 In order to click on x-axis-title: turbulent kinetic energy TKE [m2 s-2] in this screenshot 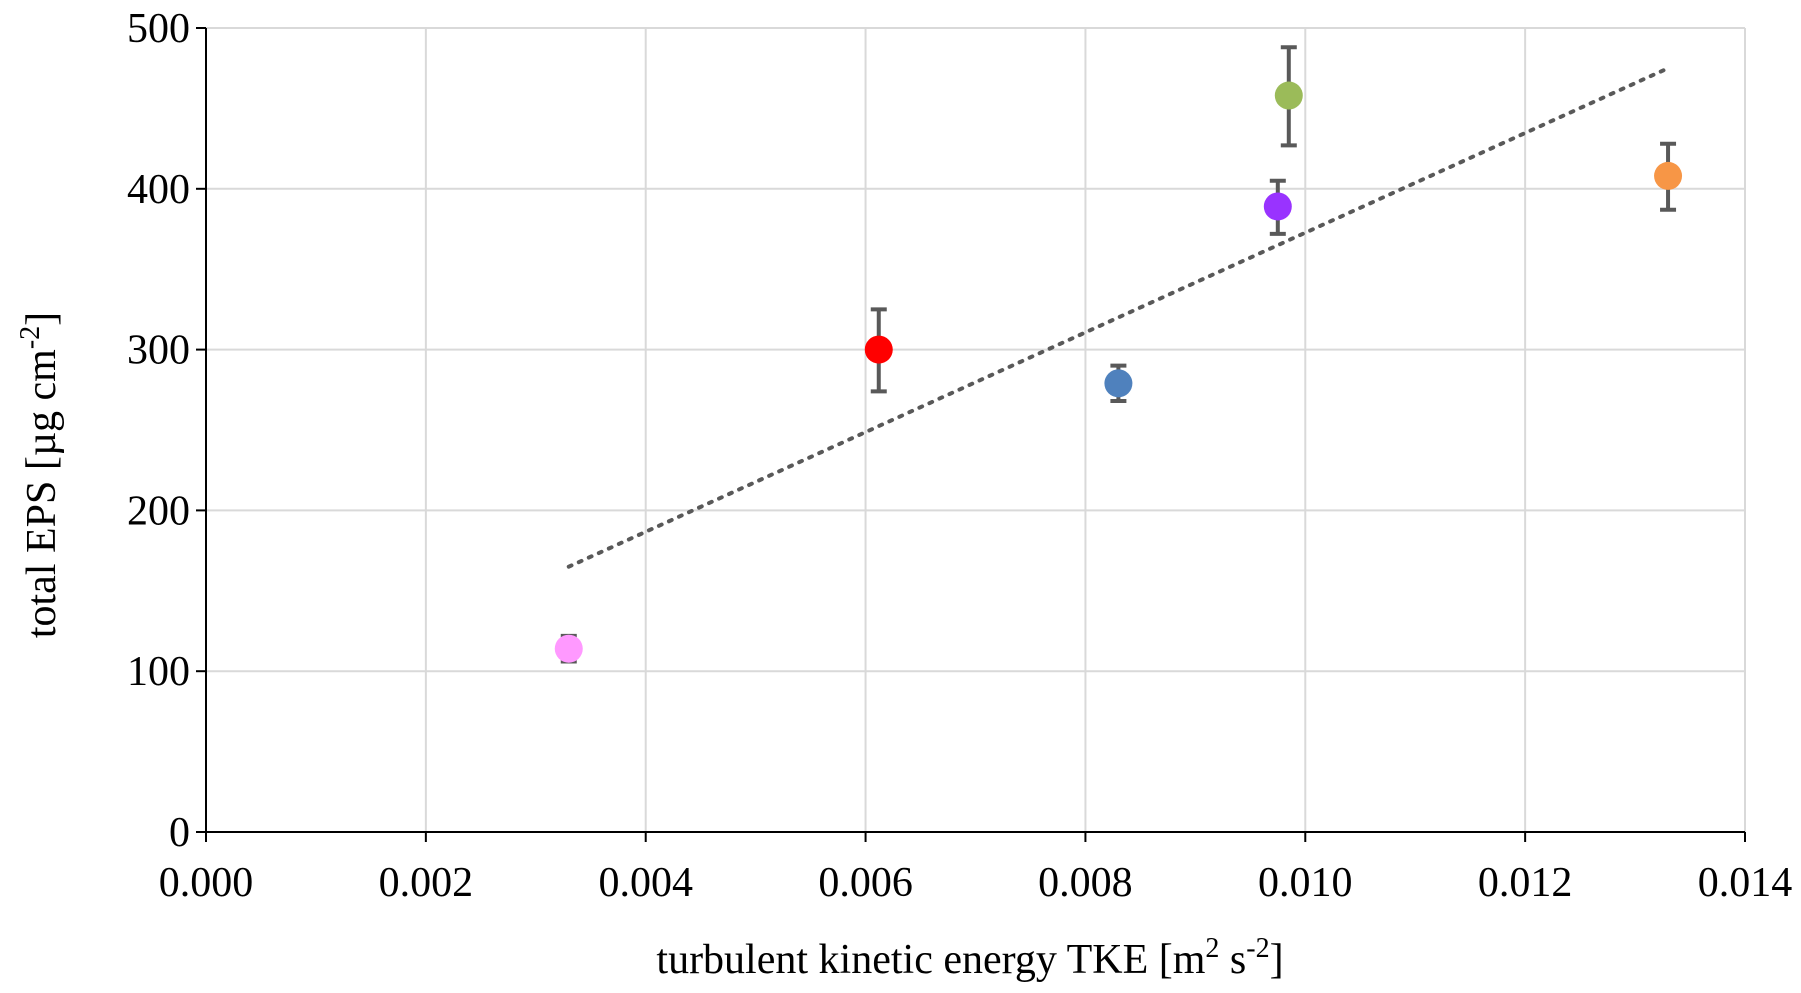, I will do `click(969, 958)`.